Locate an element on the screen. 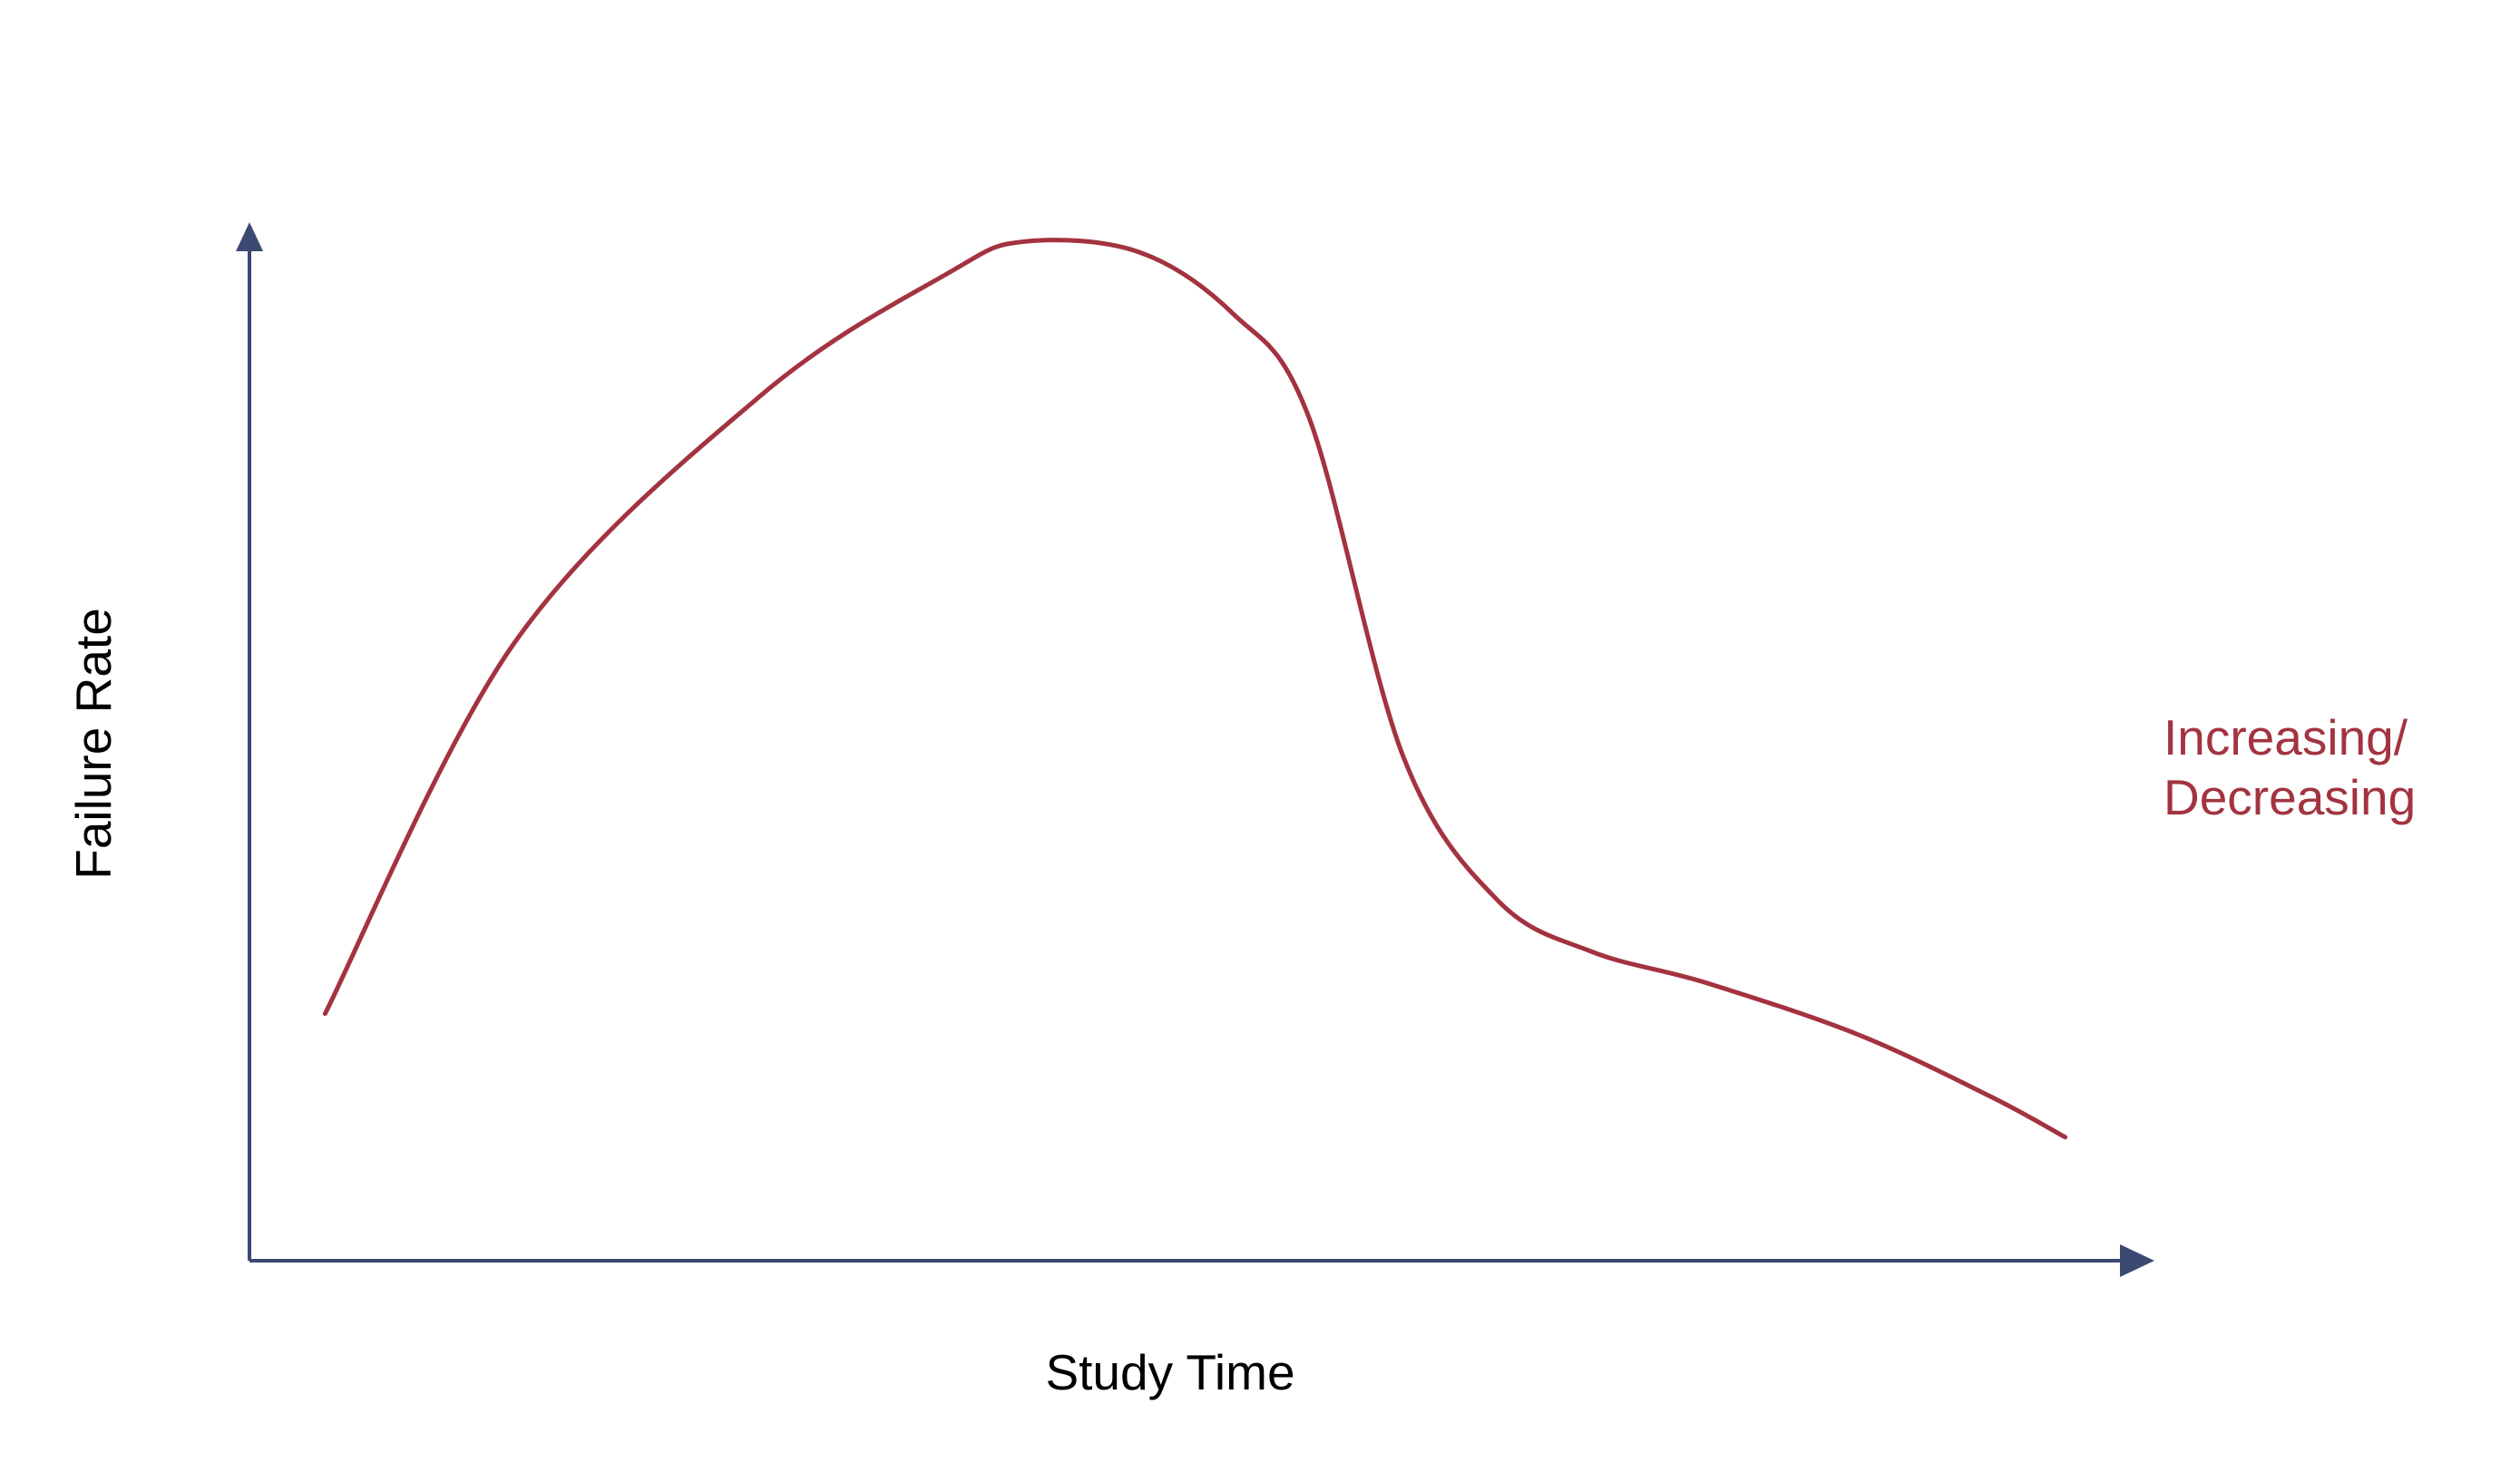 The height and width of the screenshot is (1482, 2520). x-axis-arrowhead is located at coordinates (2137, 1260).